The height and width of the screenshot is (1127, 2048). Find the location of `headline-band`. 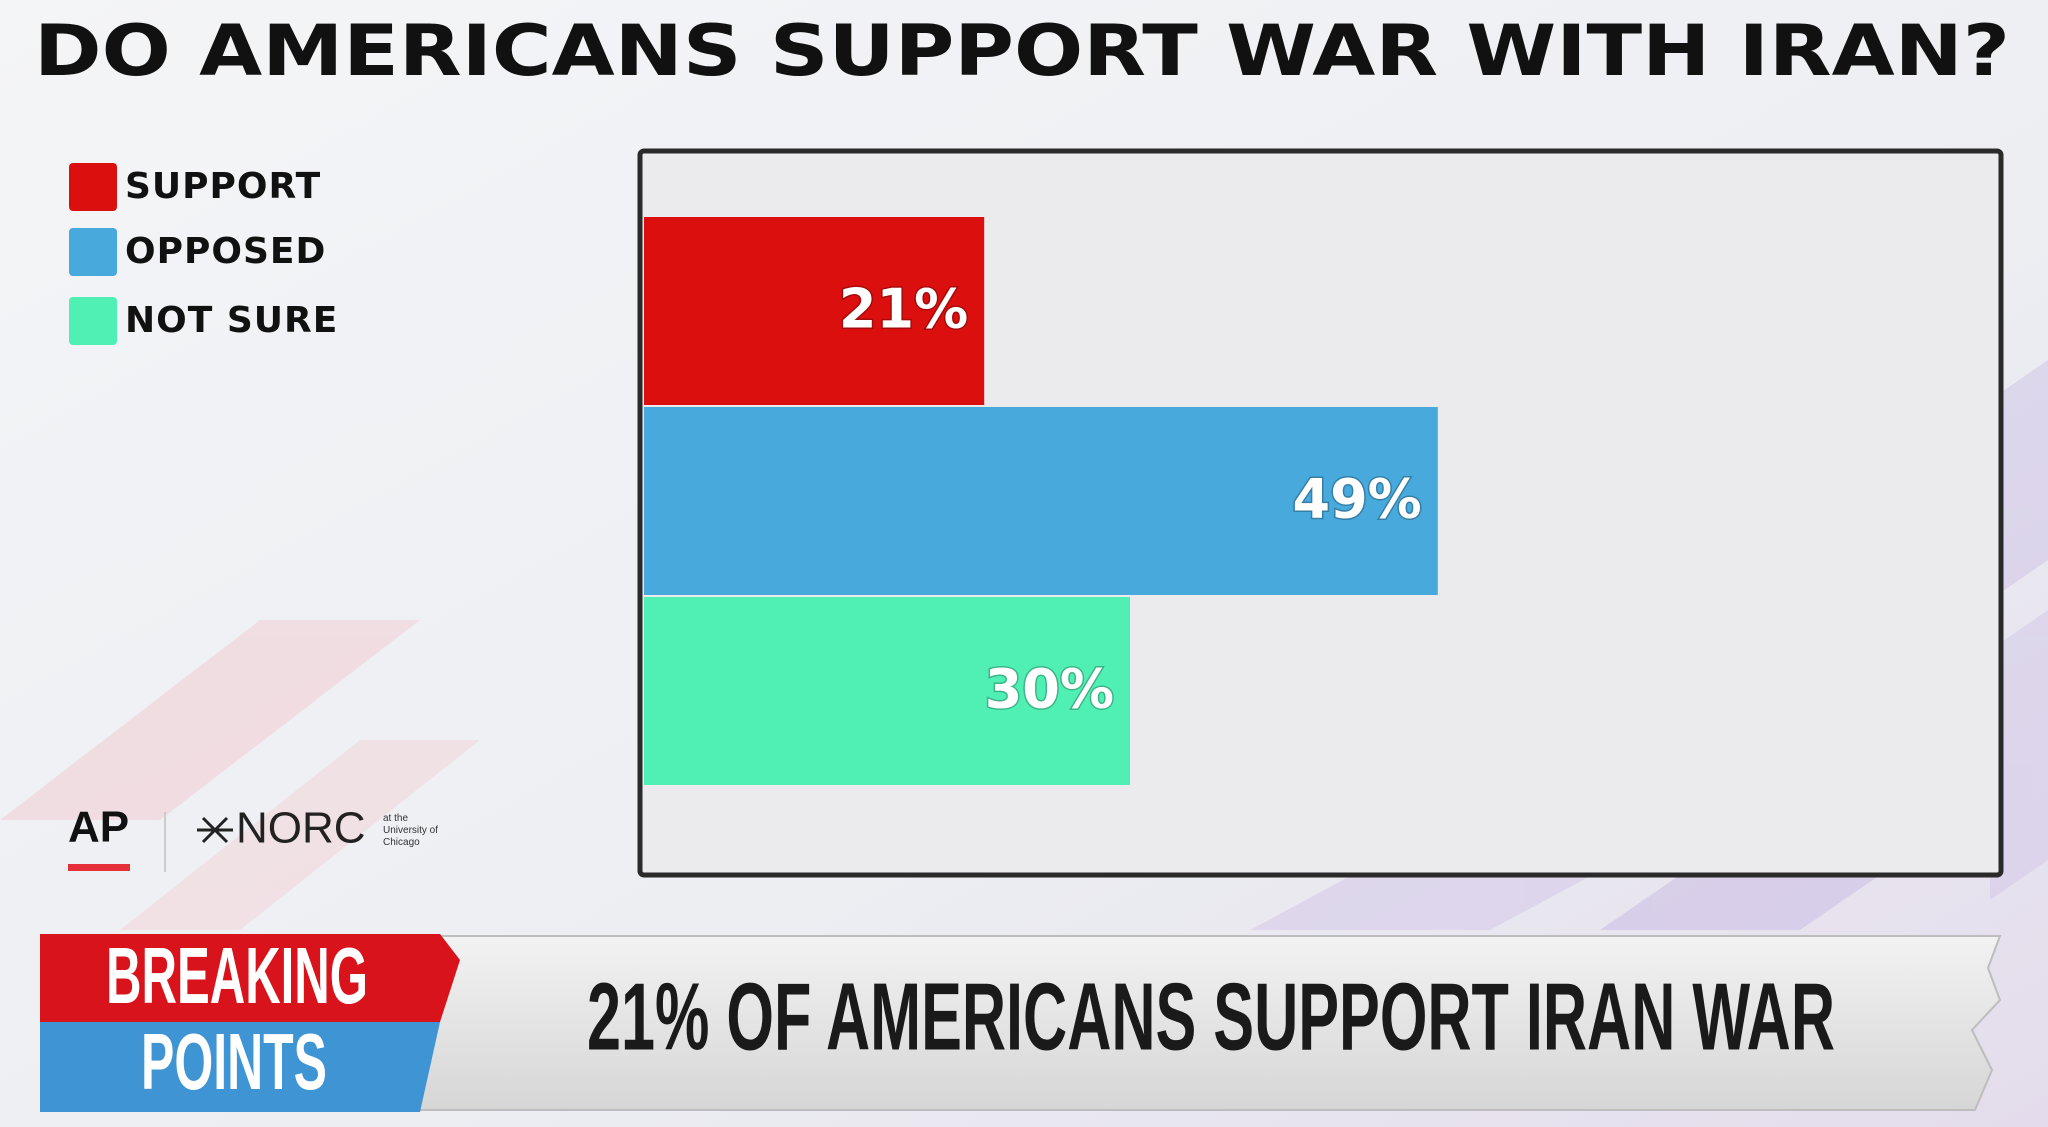

headline-band is located at coordinates (1210, 1023).